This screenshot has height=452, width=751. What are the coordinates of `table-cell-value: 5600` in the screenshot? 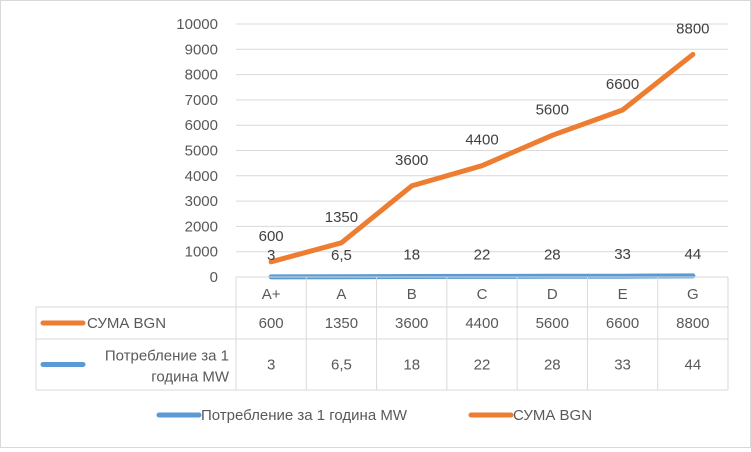 It's located at (552, 323).